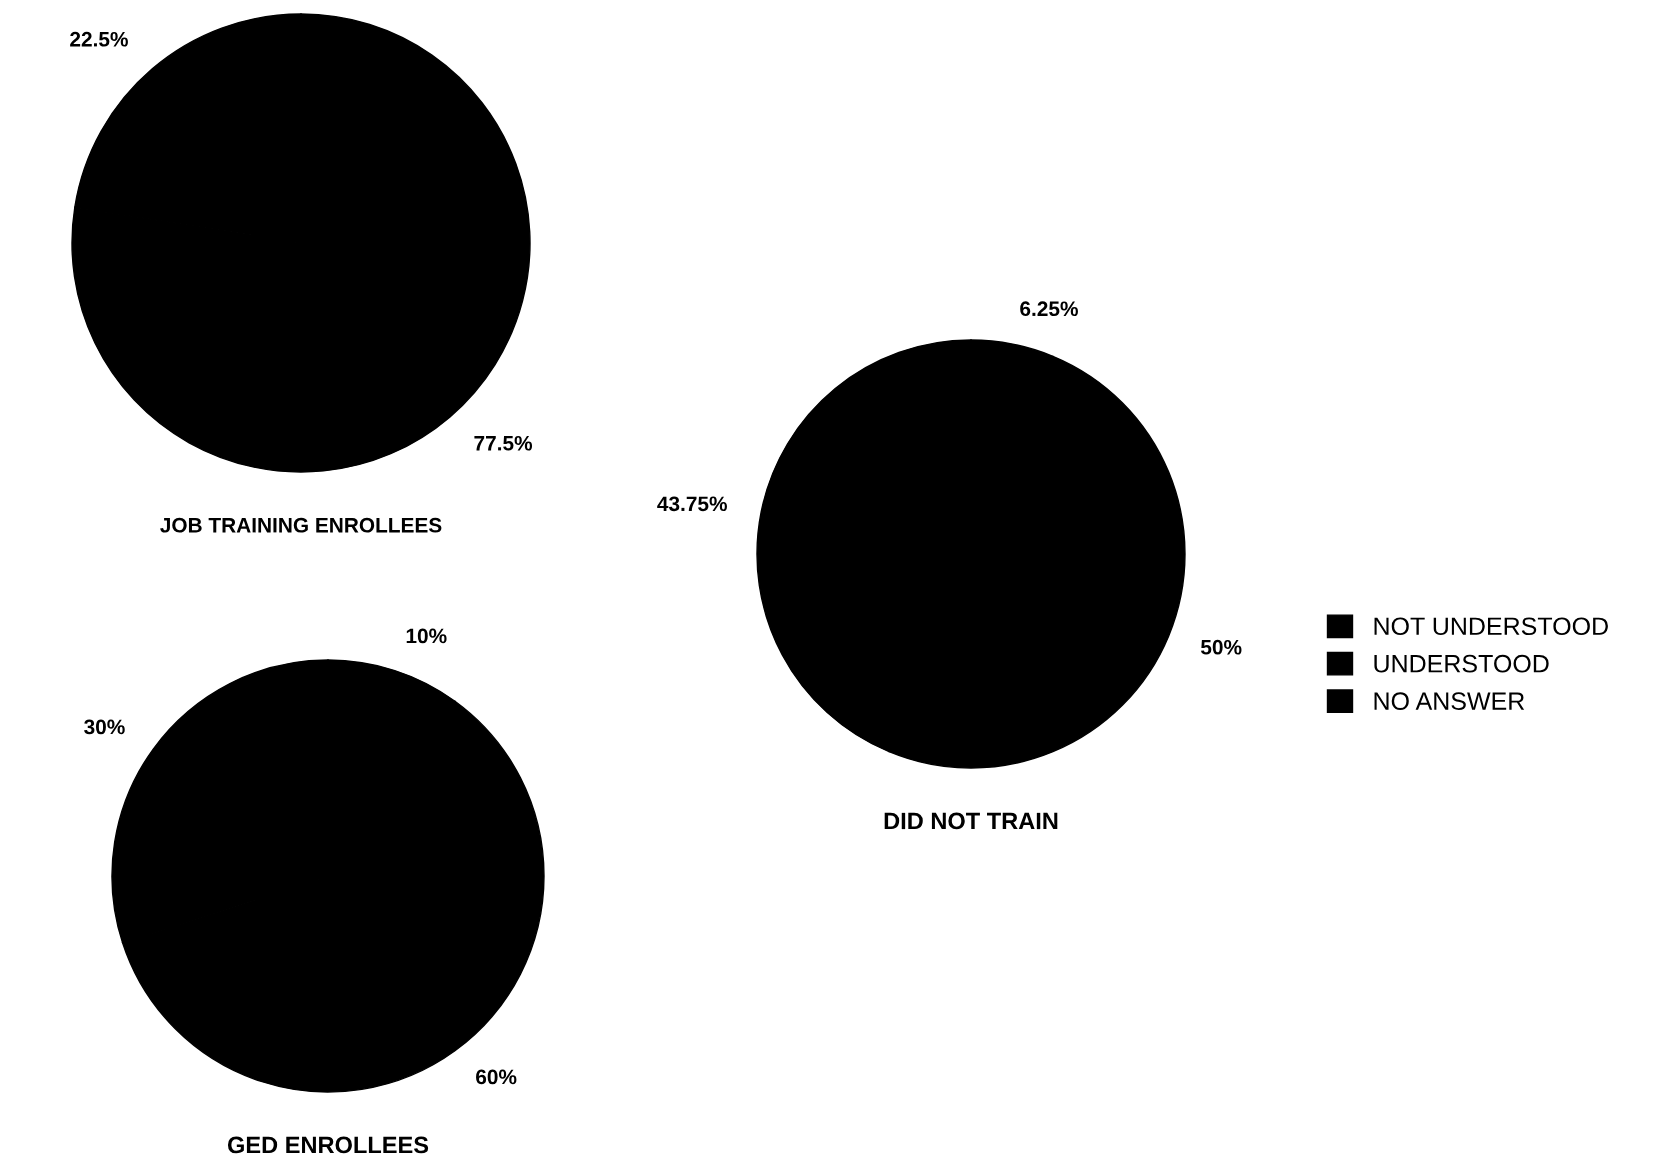 Image resolution: width=1655 pixels, height=1166 pixels. Describe the element at coordinates (301, 243) in the screenshot. I see `pie-slice` at that location.